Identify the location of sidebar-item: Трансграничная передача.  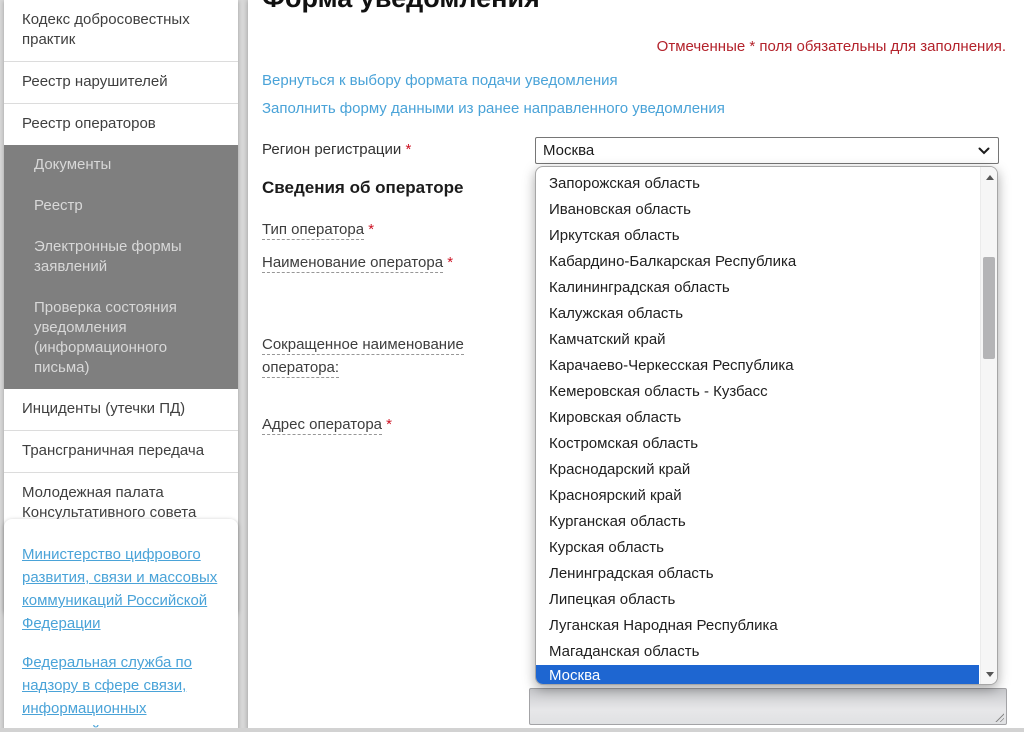
(121, 451).